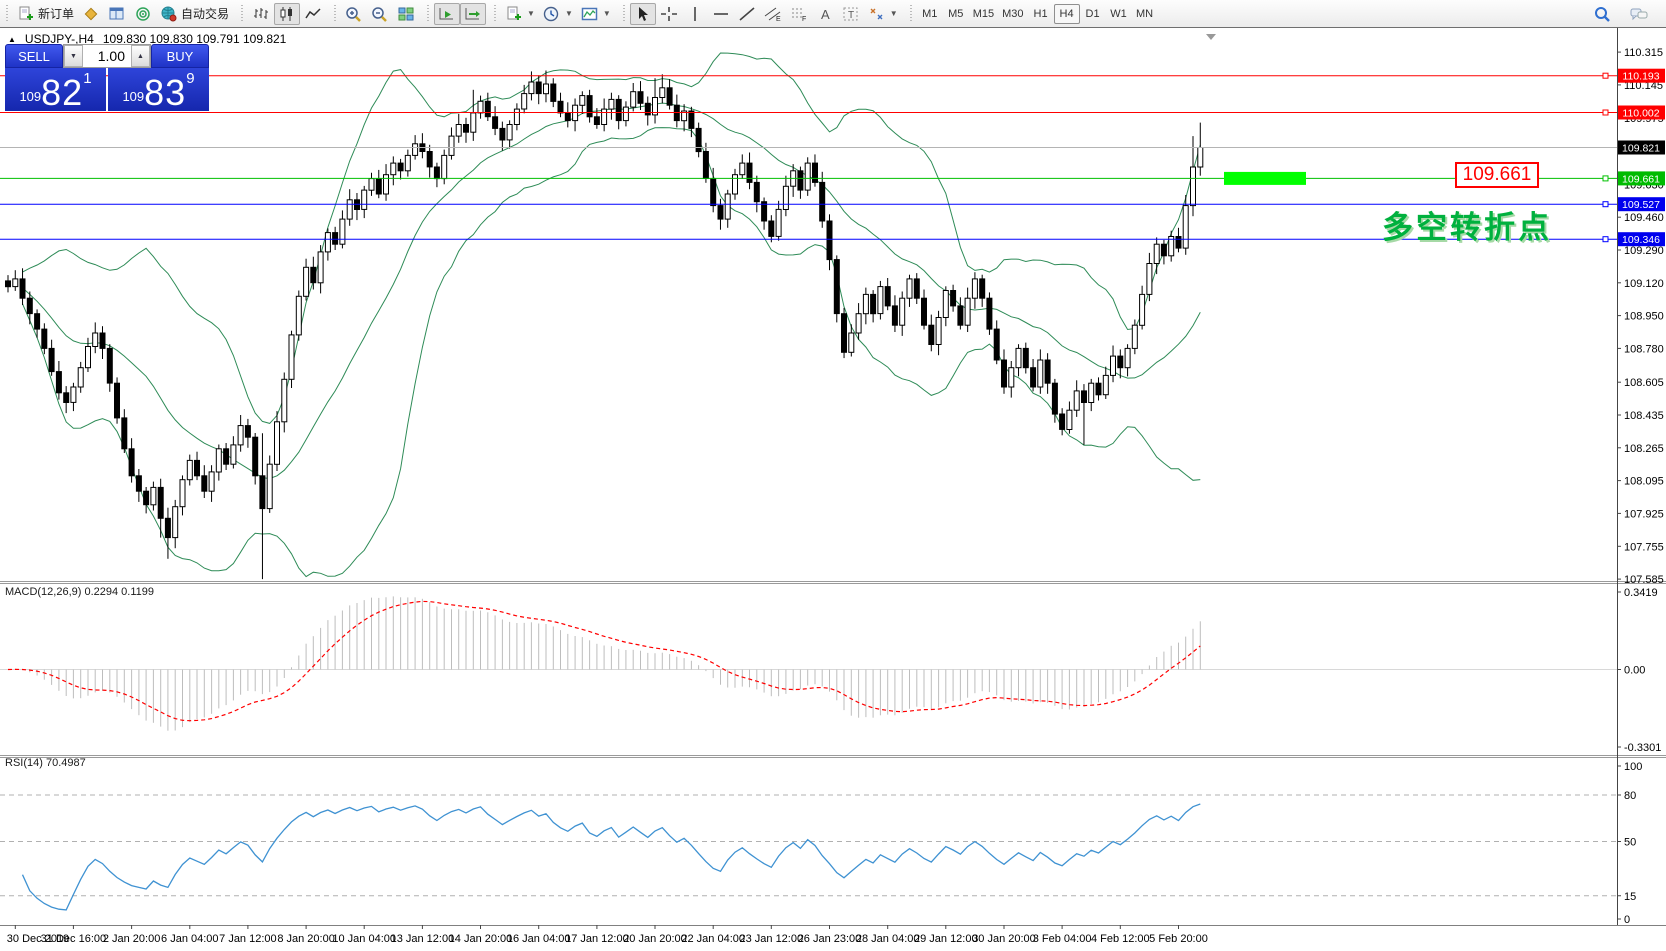 This screenshot has width=1666, height=951. What do you see at coordinates (354, 14) in the screenshot?
I see `zoom-in-button` at bounding box center [354, 14].